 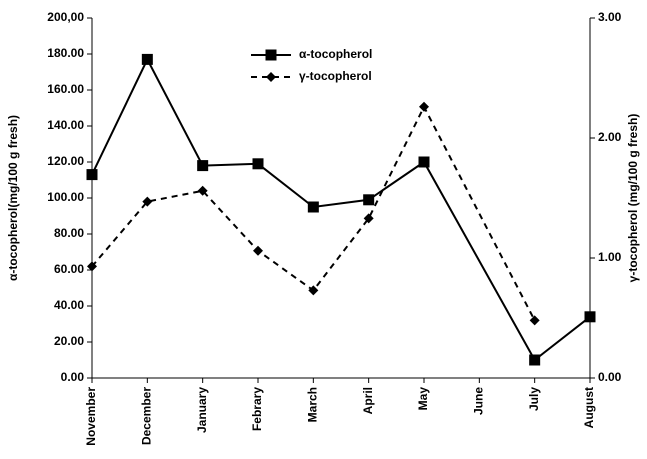 What do you see at coordinates (65, 17) in the screenshot?
I see `y-tick-label: 200,00` at bounding box center [65, 17].